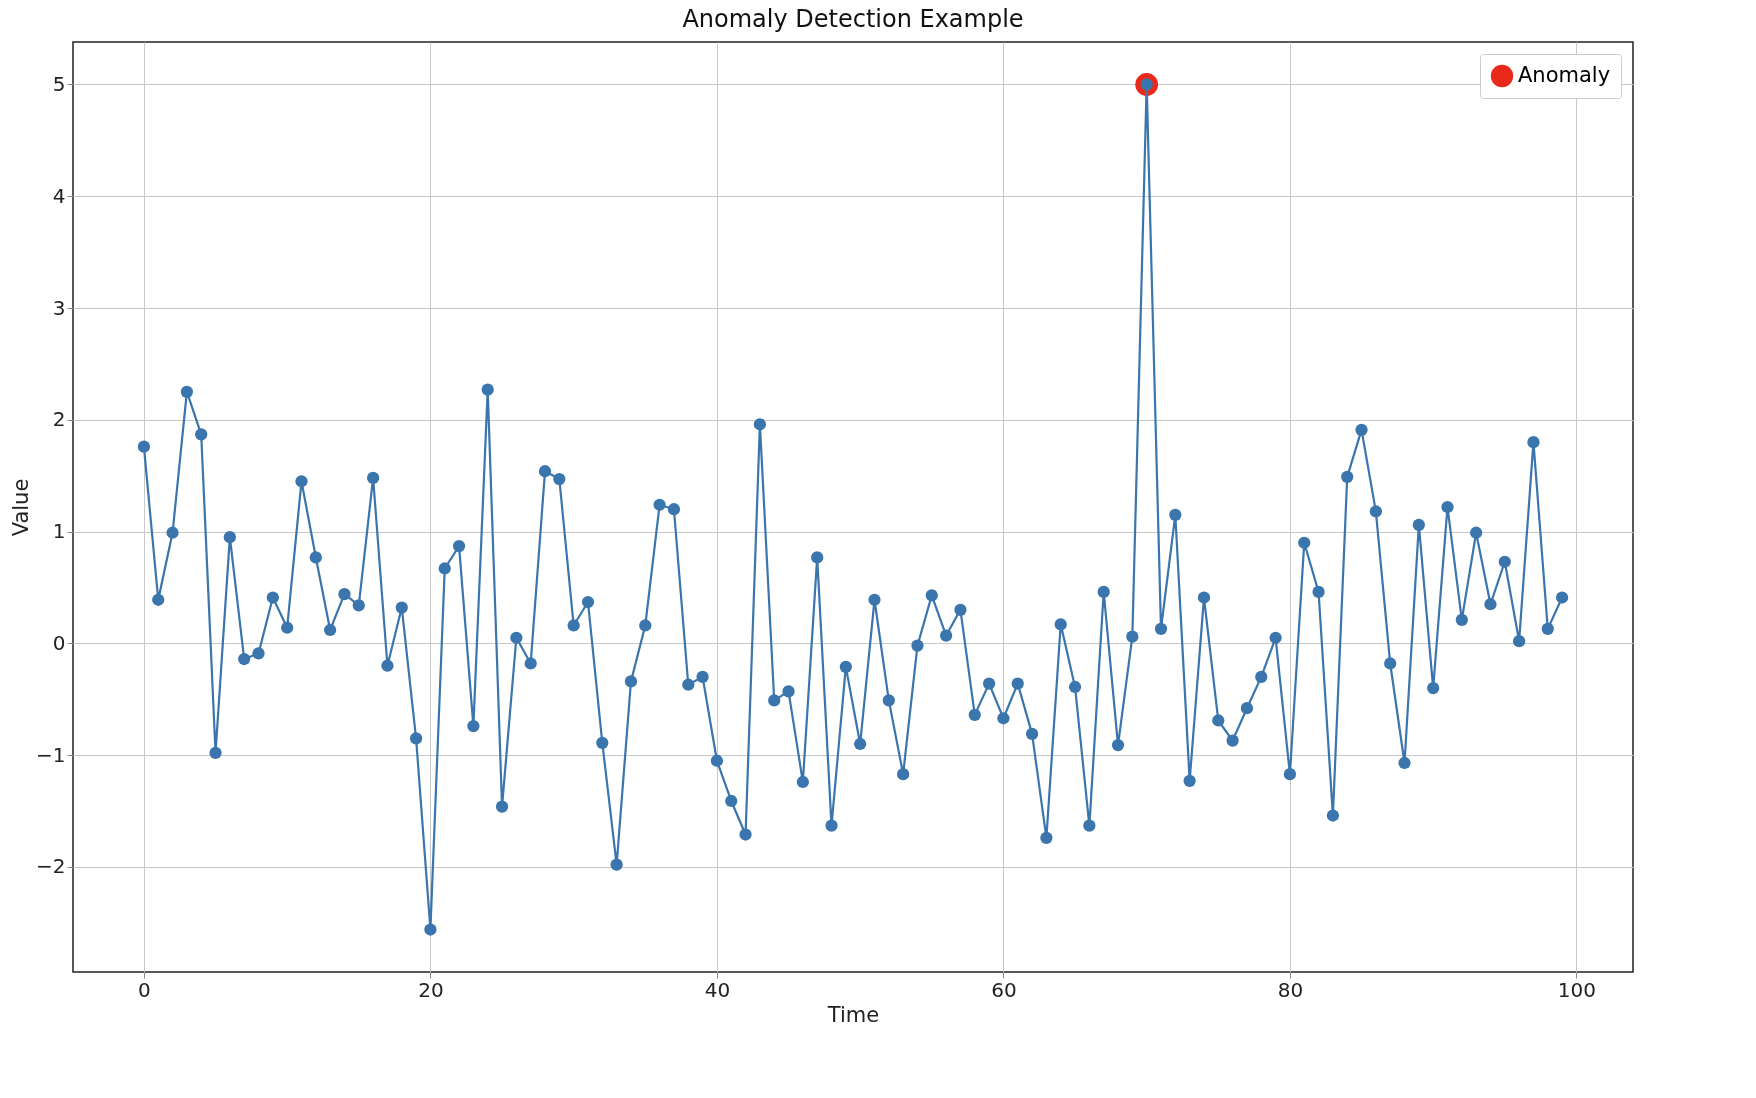 This screenshot has height=1098, width=1756. Describe the element at coordinates (59, 83) in the screenshot. I see `y-tick-label: 5` at that location.